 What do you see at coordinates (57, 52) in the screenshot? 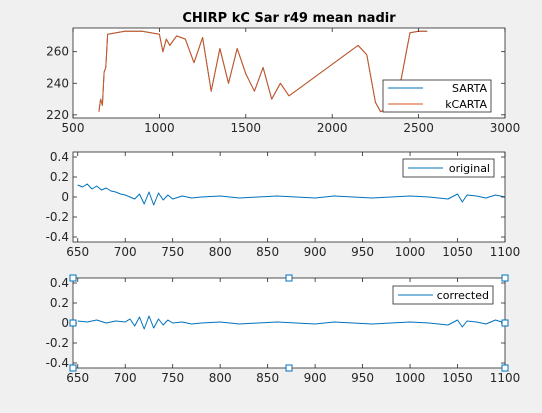
I see `y-tick-label: 260` at bounding box center [57, 52].